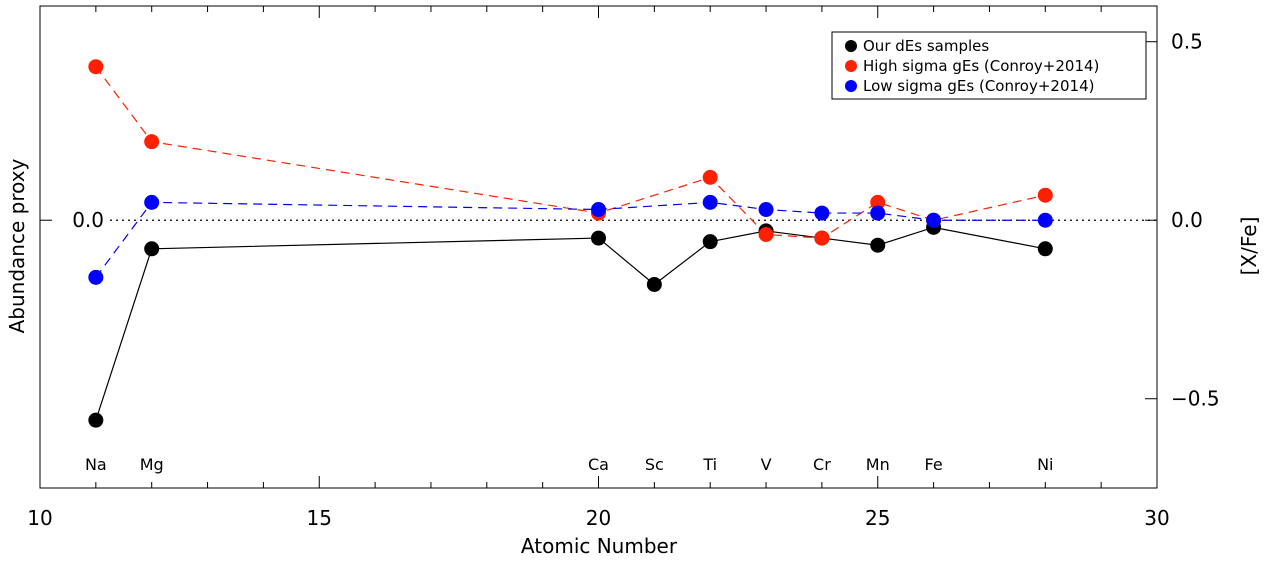 The image size is (1277, 561). What do you see at coordinates (88, 220) in the screenshot?
I see `y-tick-label-left: 0.0` at bounding box center [88, 220].